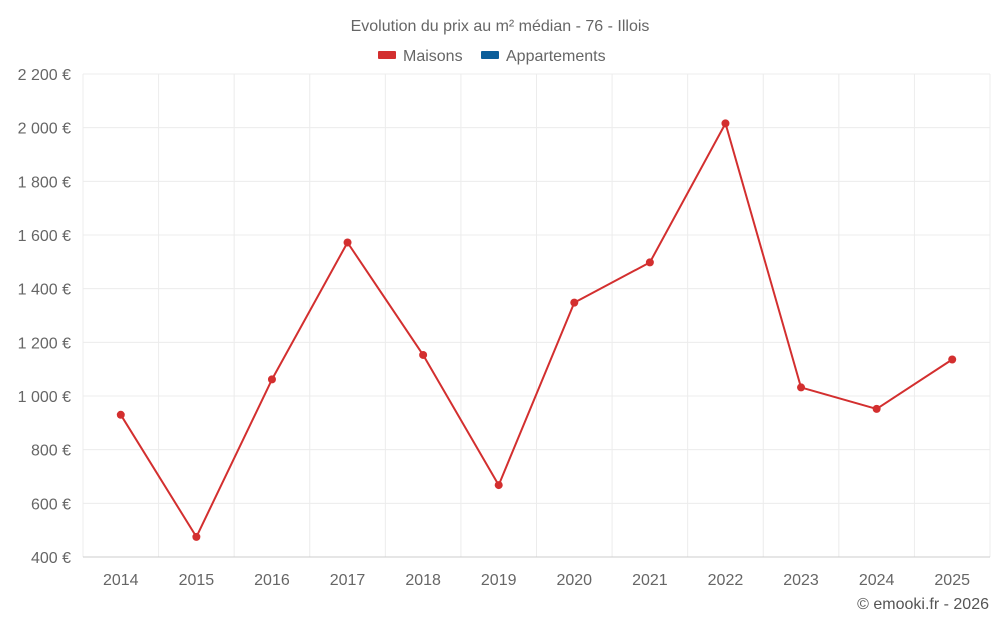 This screenshot has height=625, width=1000. Describe the element at coordinates (650, 580) in the screenshot. I see `x-tick-label: 2021` at that location.